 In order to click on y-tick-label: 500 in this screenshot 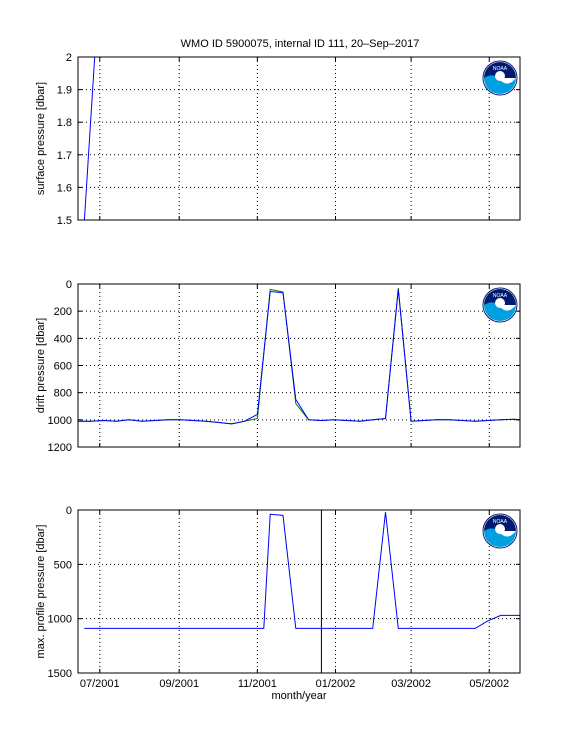, I will do `click(63, 565)`.